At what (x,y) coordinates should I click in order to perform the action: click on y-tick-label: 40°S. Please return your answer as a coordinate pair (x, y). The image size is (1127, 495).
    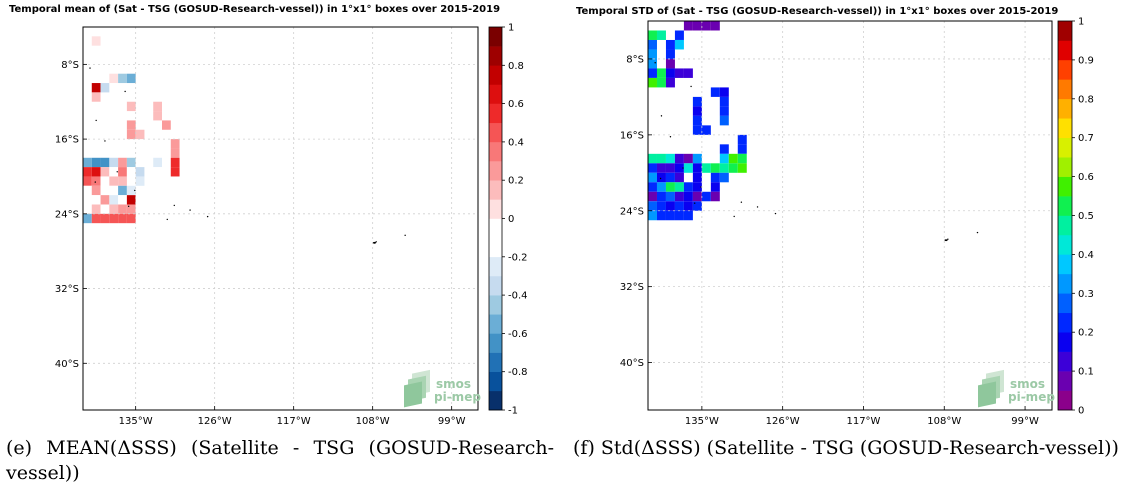
    Looking at the image, I should click on (67, 364).